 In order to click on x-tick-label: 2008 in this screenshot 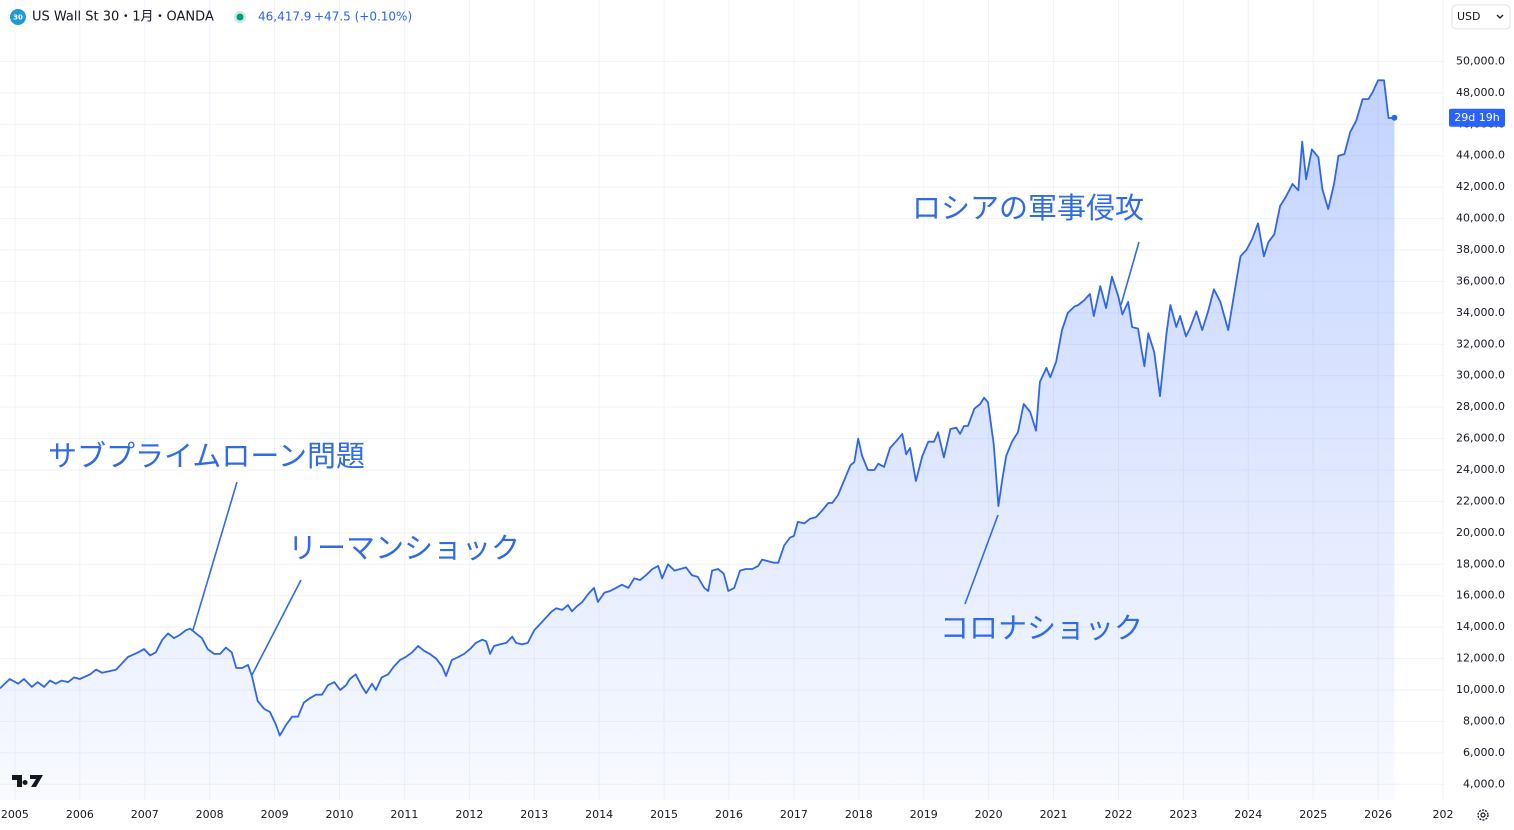, I will do `click(210, 814)`.